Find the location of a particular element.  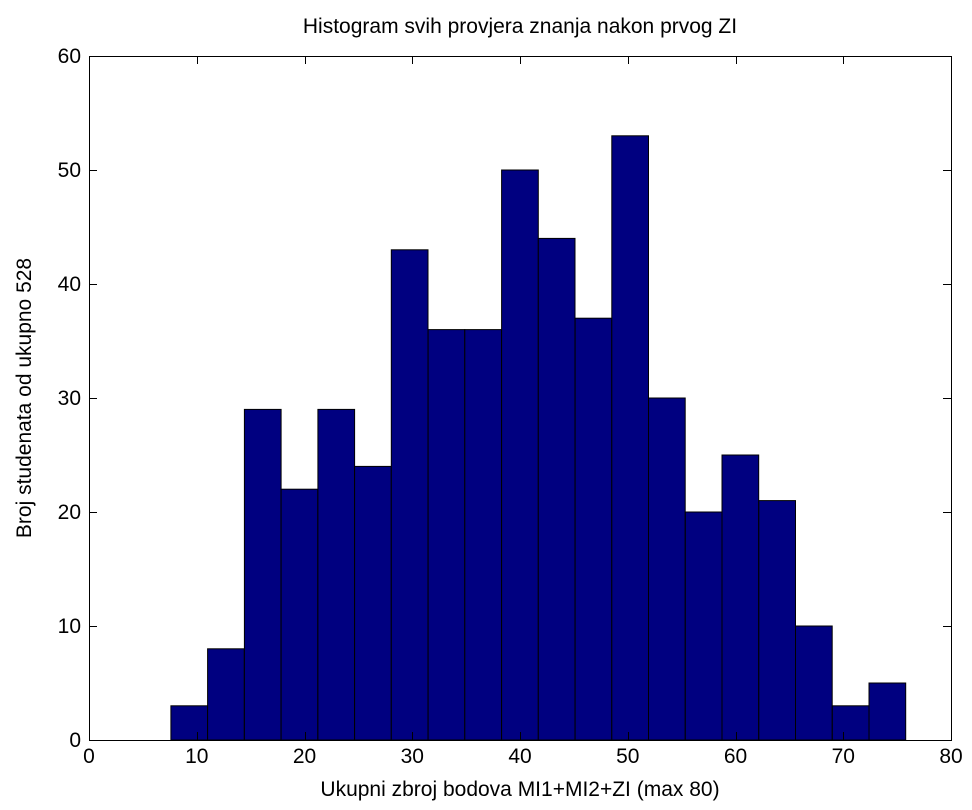

x-tick-label: 40 is located at coordinates (519, 756).